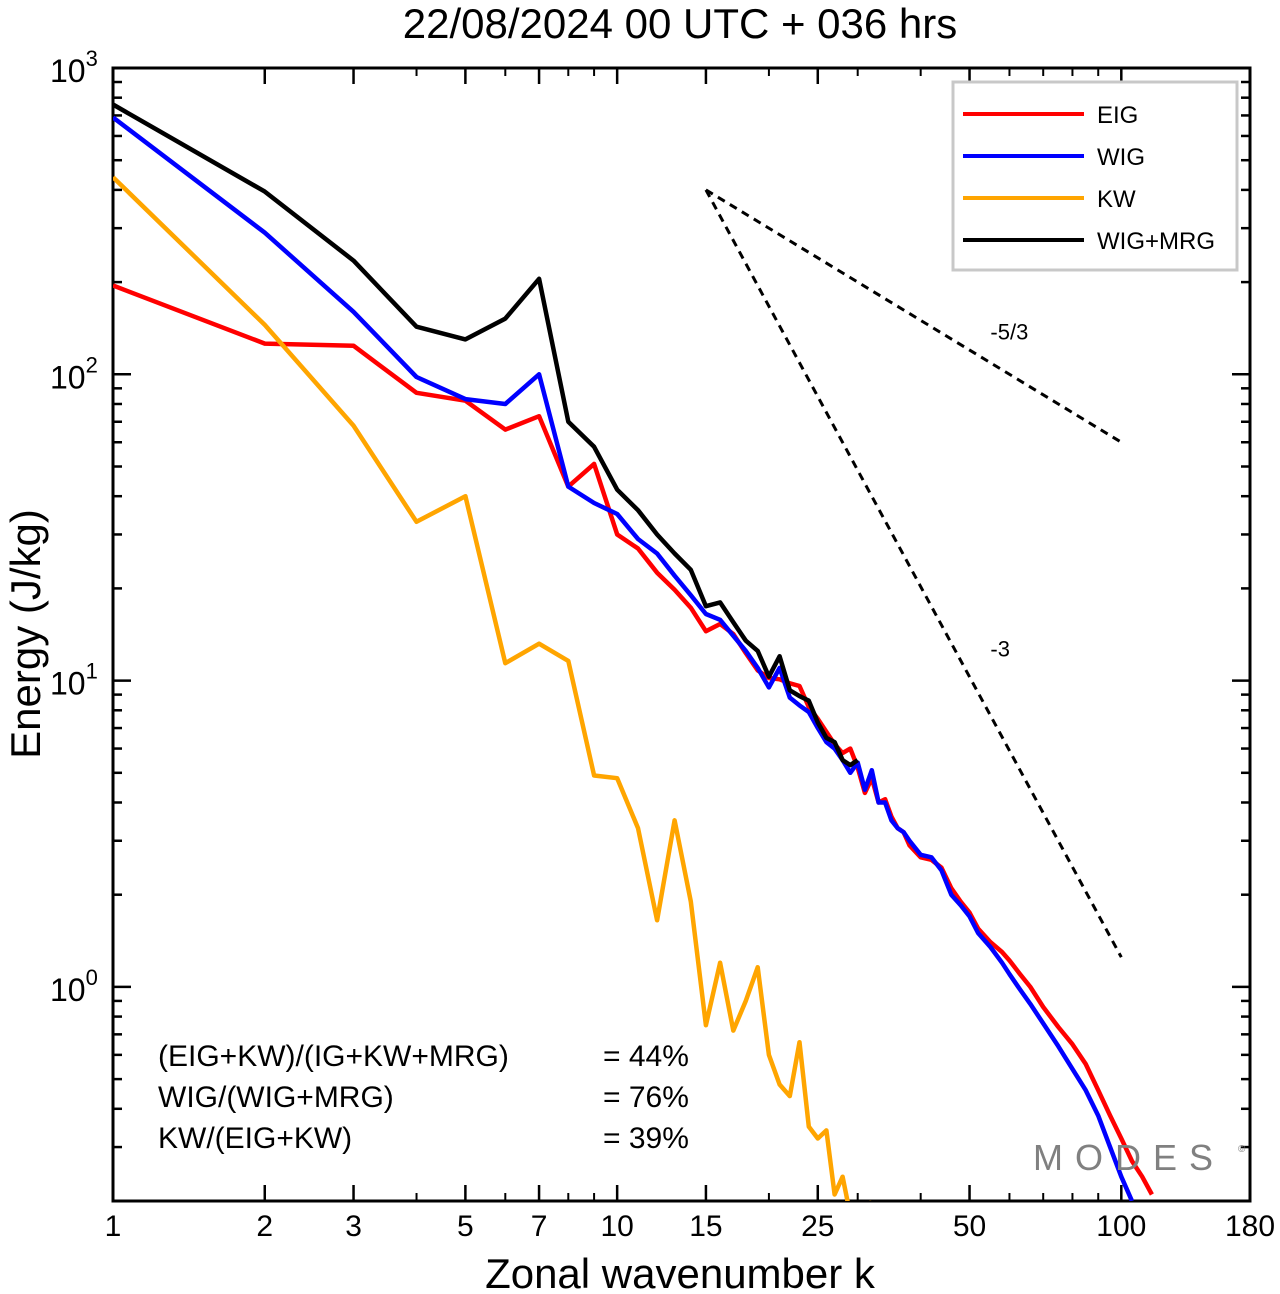 The image size is (1280, 1294). What do you see at coordinates (817, 1226) in the screenshot?
I see `x-tick-label: 25` at bounding box center [817, 1226].